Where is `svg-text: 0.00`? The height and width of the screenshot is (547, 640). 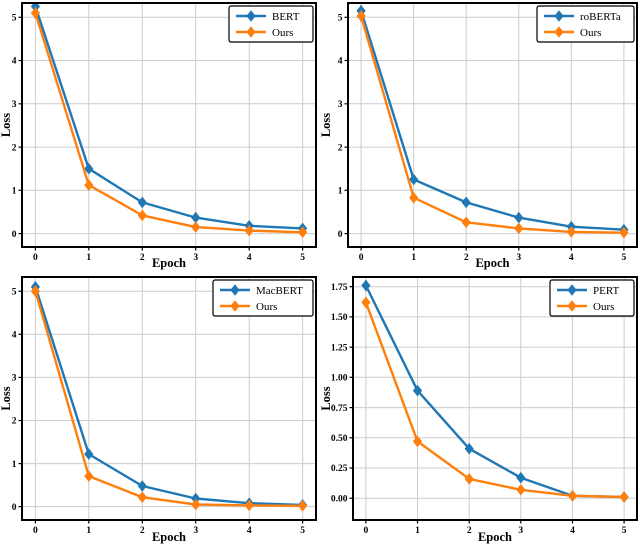 svg-text: 0.00 is located at coordinates (339, 499).